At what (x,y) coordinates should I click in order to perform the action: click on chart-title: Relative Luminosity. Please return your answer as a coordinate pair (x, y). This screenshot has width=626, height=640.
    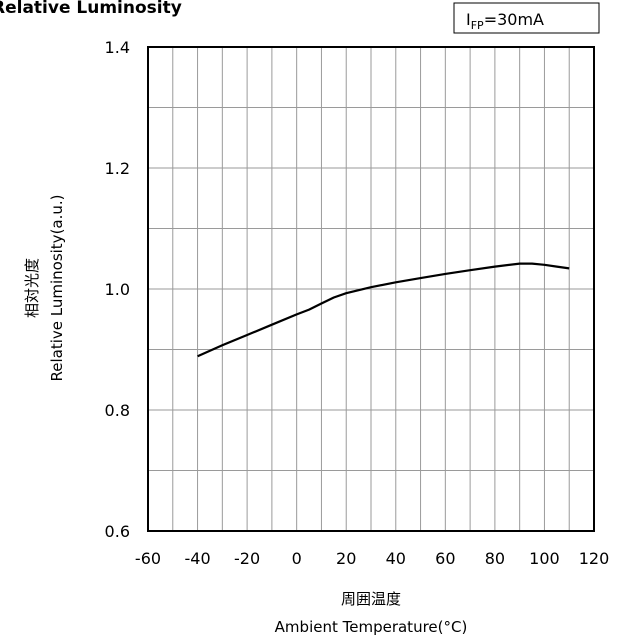
    Looking at the image, I should click on (91, 9).